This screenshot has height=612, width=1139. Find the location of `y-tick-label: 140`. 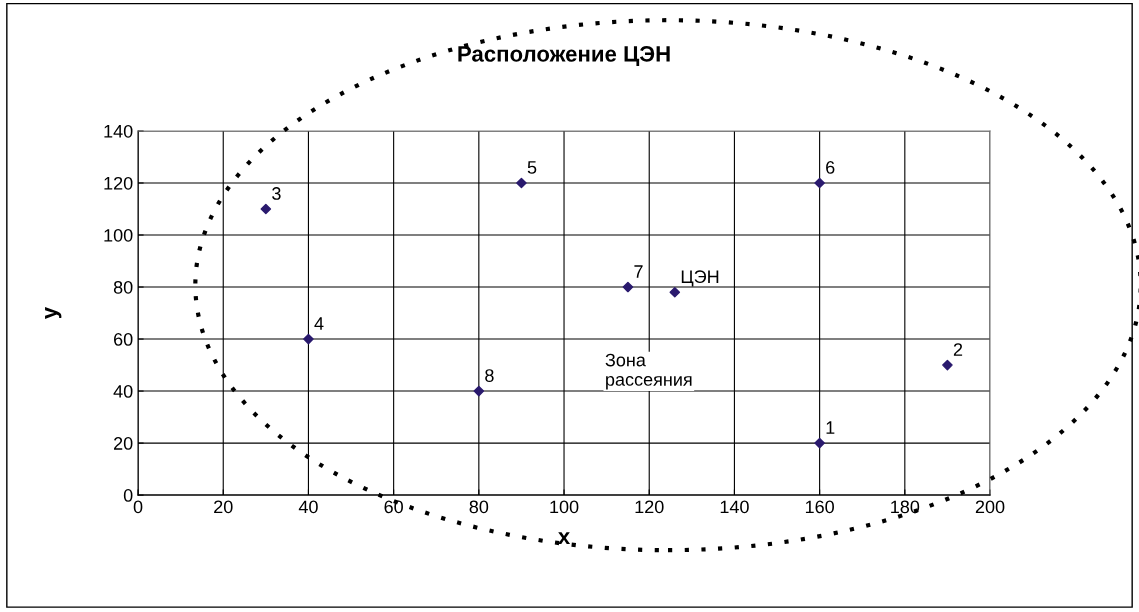

y-tick-label: 140 is located at coordinates (118, 131).